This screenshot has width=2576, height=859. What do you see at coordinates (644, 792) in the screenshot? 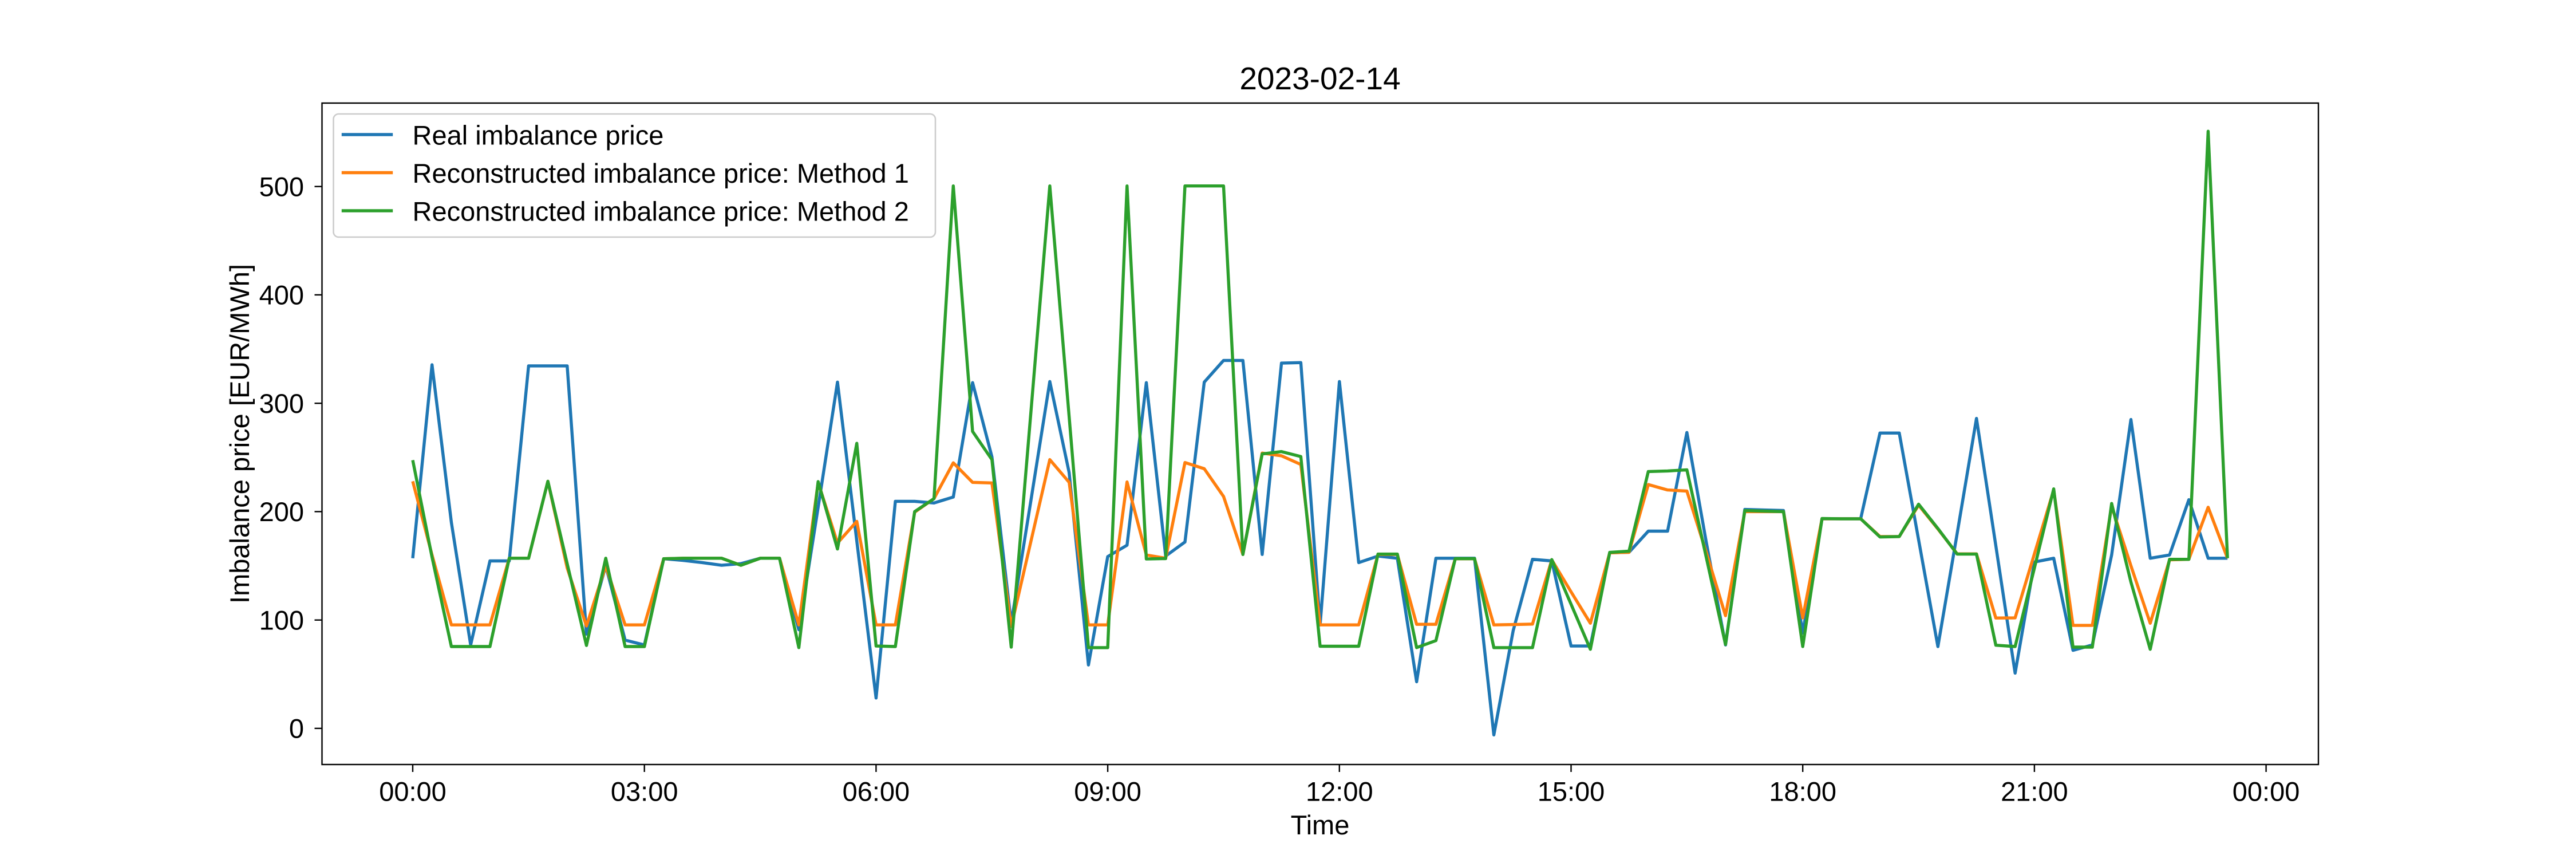
I see `svg-text: 03:00` at bounding box center [644, 792].